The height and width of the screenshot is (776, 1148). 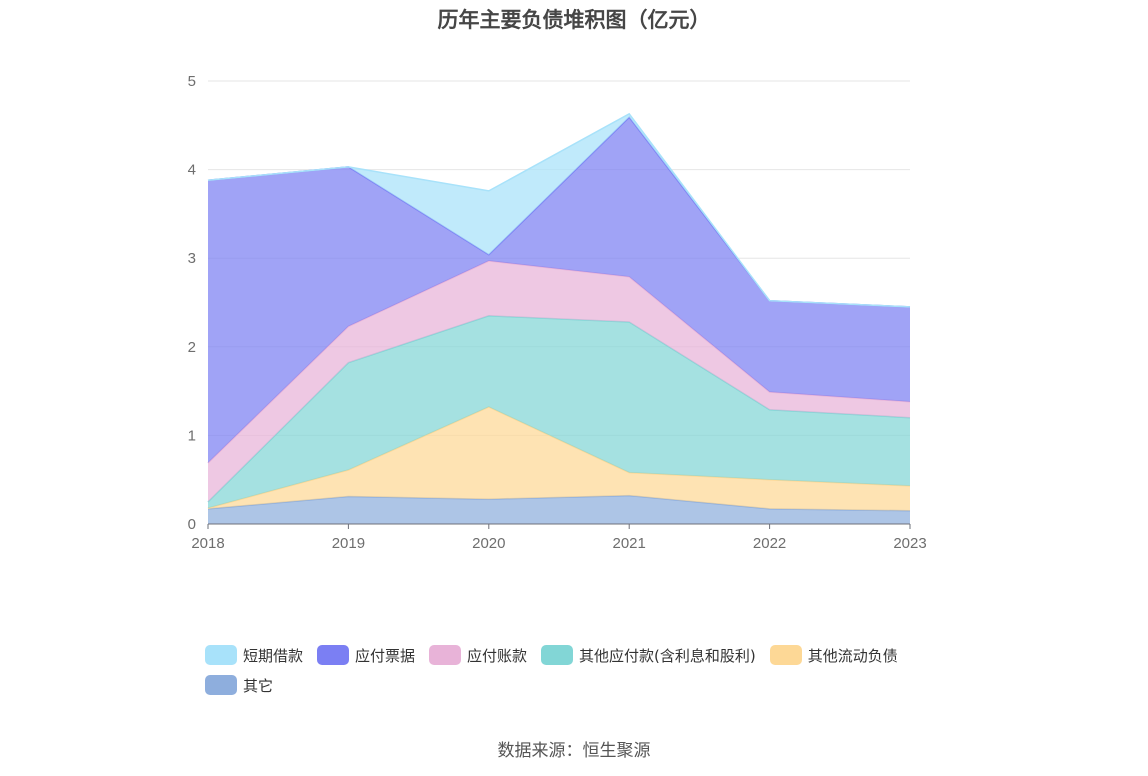 I want to click on legend-label: 应付账款, so click(x=497, y=655).